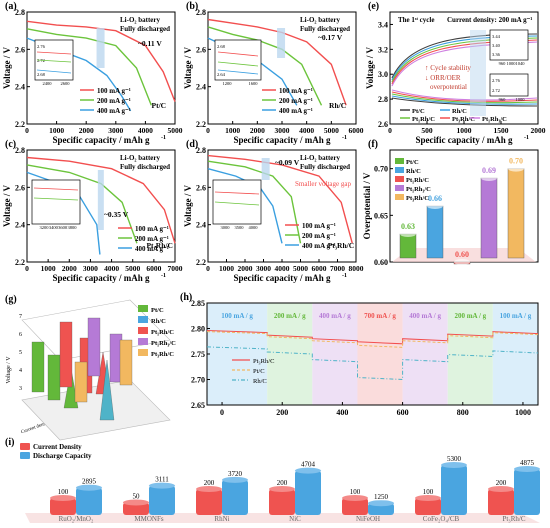 Image resolution: width=550 pixels, height=528 pixels. Describe the element at coordinates (71, 388) in the screenshot. I see `3d-cone` at that location.